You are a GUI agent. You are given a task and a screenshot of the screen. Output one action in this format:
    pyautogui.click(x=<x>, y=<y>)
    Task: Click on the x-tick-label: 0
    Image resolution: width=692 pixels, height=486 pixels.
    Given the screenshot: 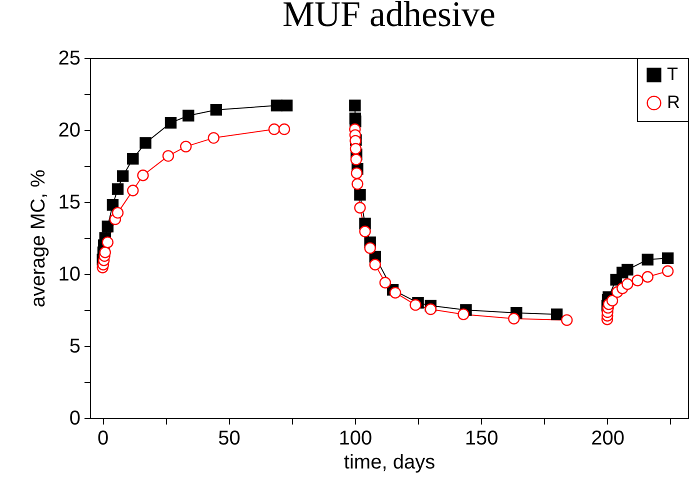 What is the action you would take?
    pyautogui.click(x=103, y=439)
    